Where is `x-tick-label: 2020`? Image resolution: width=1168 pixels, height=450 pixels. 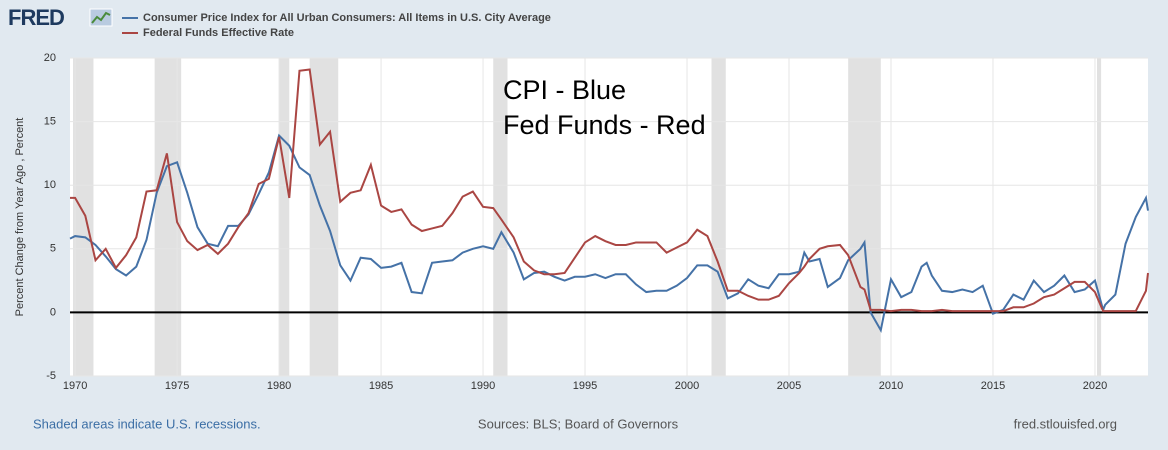
x-tick-label: 2020 is located at coordinates (1095, 386).